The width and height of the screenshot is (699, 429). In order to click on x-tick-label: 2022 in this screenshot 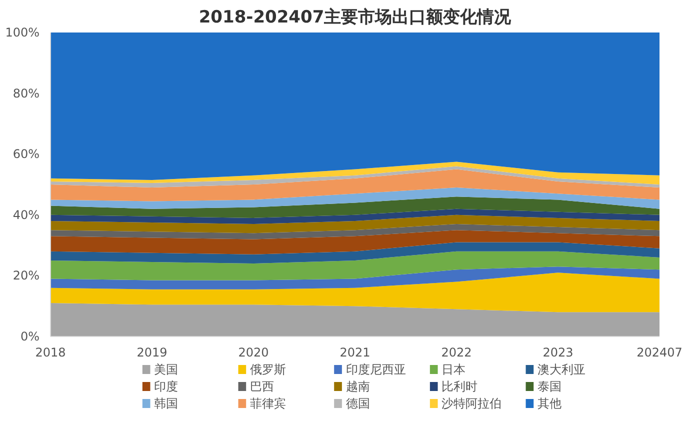, I will do `click(456, 353)`.